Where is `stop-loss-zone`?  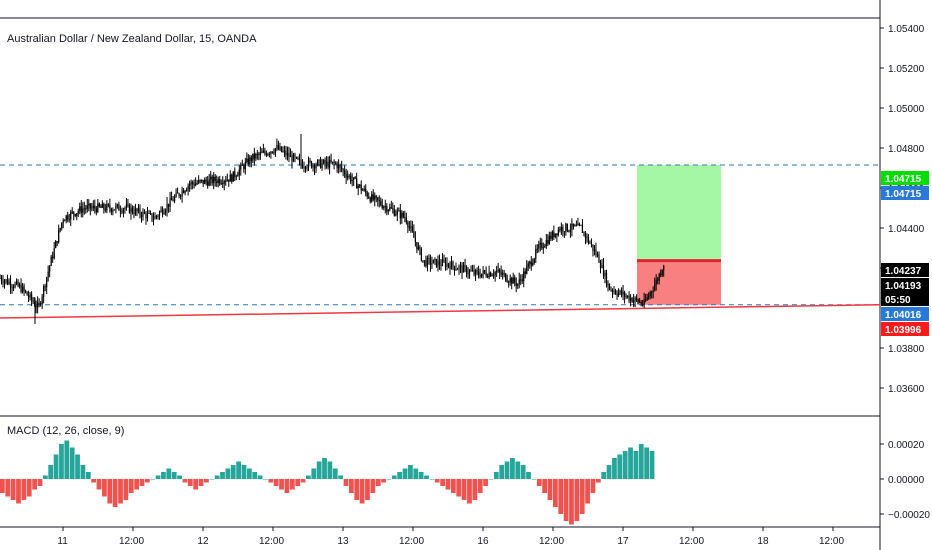
stop-loss-zone is located at coordinates (679, 282).